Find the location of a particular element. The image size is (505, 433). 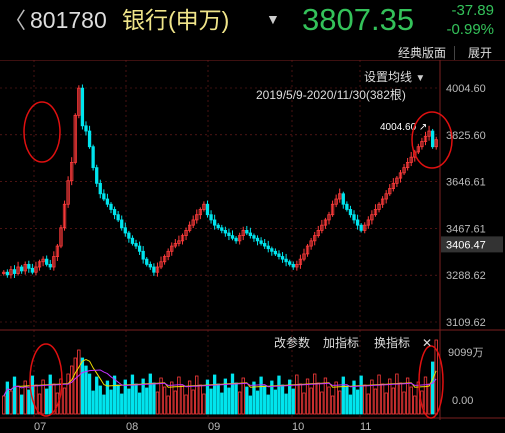

back-icon: 〈 is located at coordinates (15, 20).